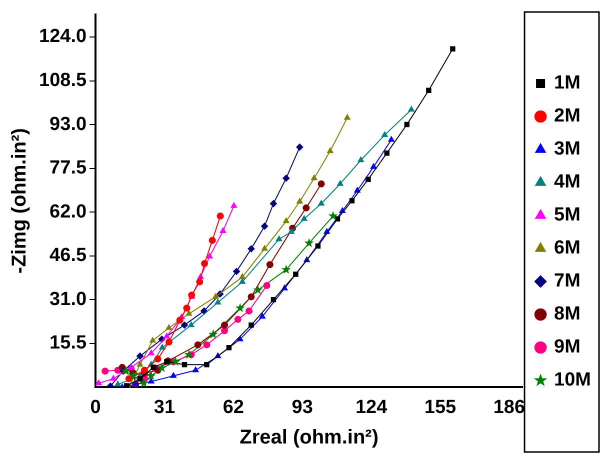  Describe the element at coordinates (567, 83) in the screenshot. I see `legend-label: 1M` at that location.